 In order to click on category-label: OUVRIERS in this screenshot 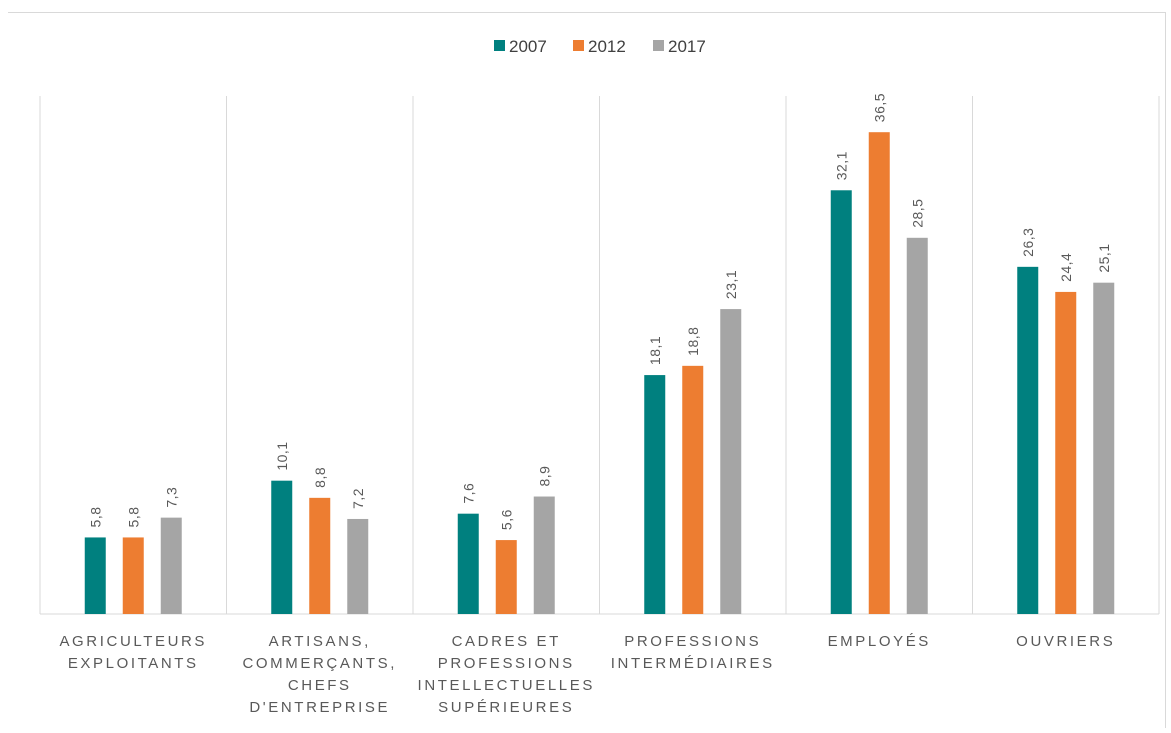, I will do `click(1065, 641)`.